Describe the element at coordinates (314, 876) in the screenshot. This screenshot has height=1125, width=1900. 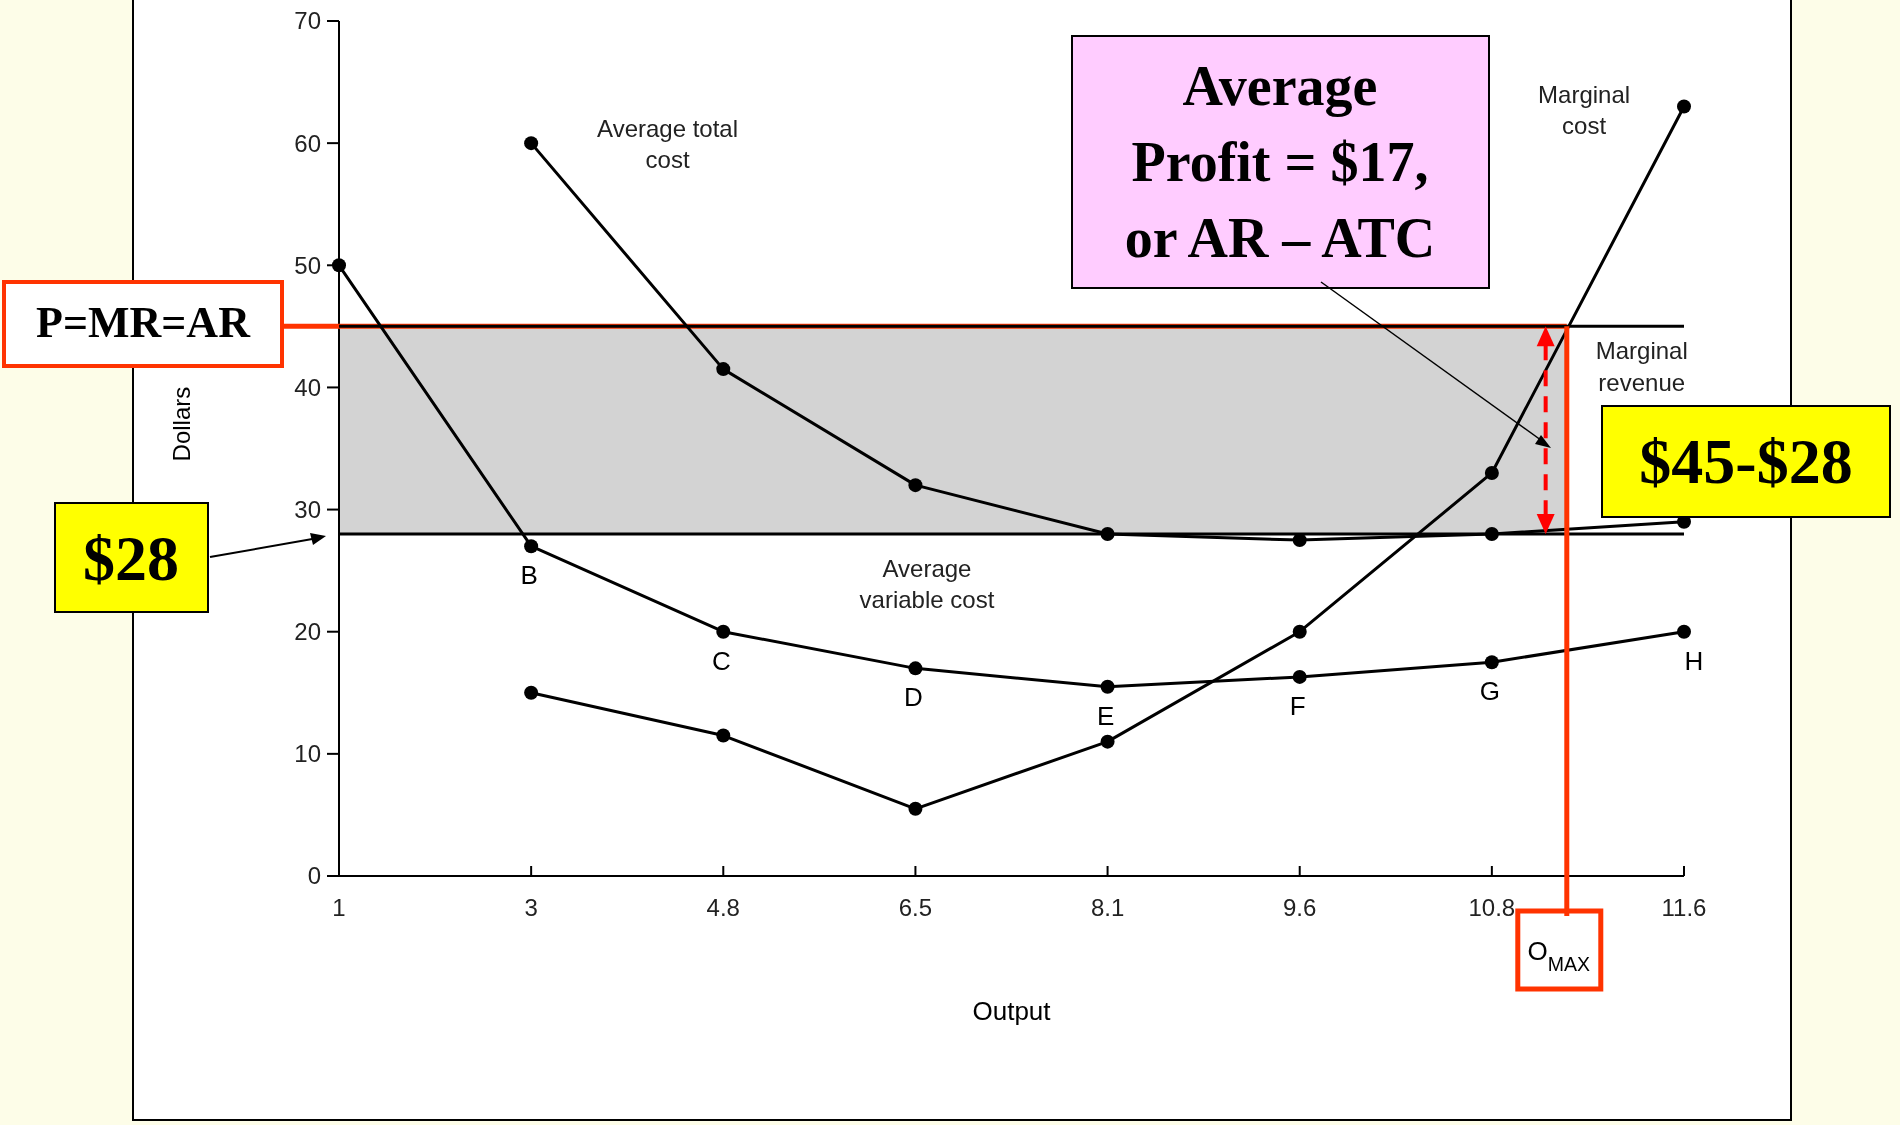
I see `y-tick-label: 0` at that location.